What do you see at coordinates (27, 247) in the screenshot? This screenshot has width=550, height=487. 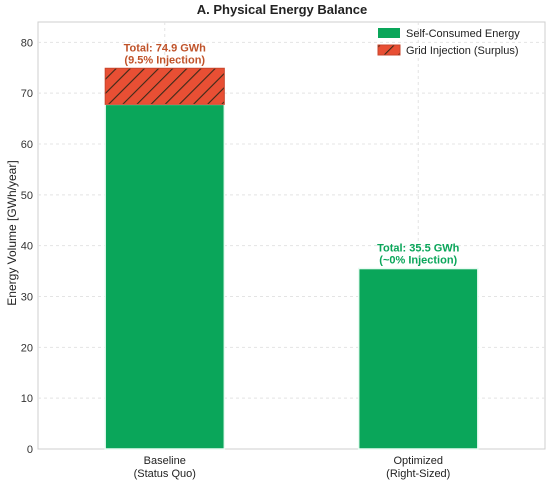 I see `y-tick-label: 40` at bounding box center [27, 247].